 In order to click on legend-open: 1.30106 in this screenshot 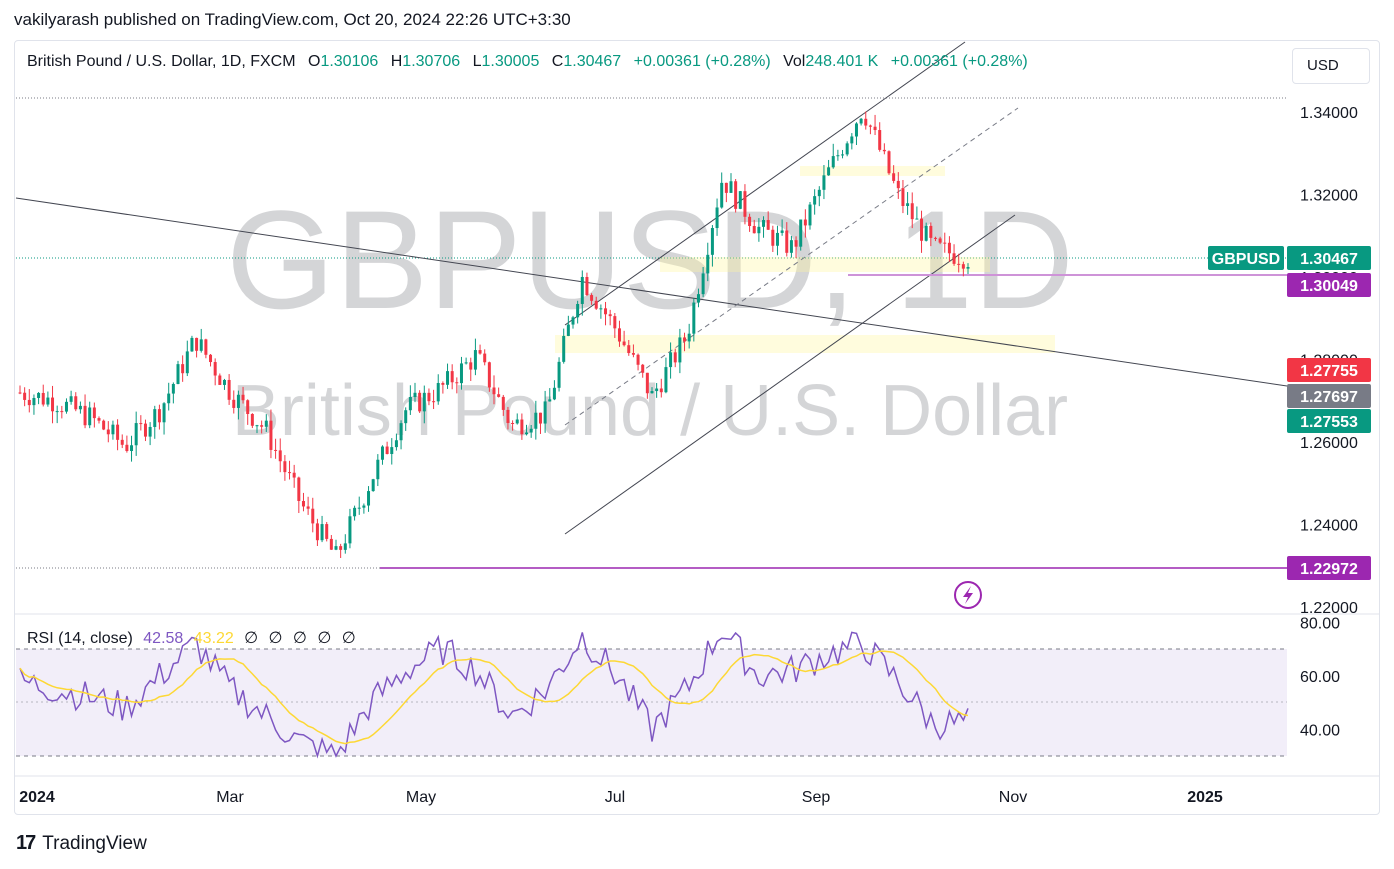, I will do `click(349, 61)`.